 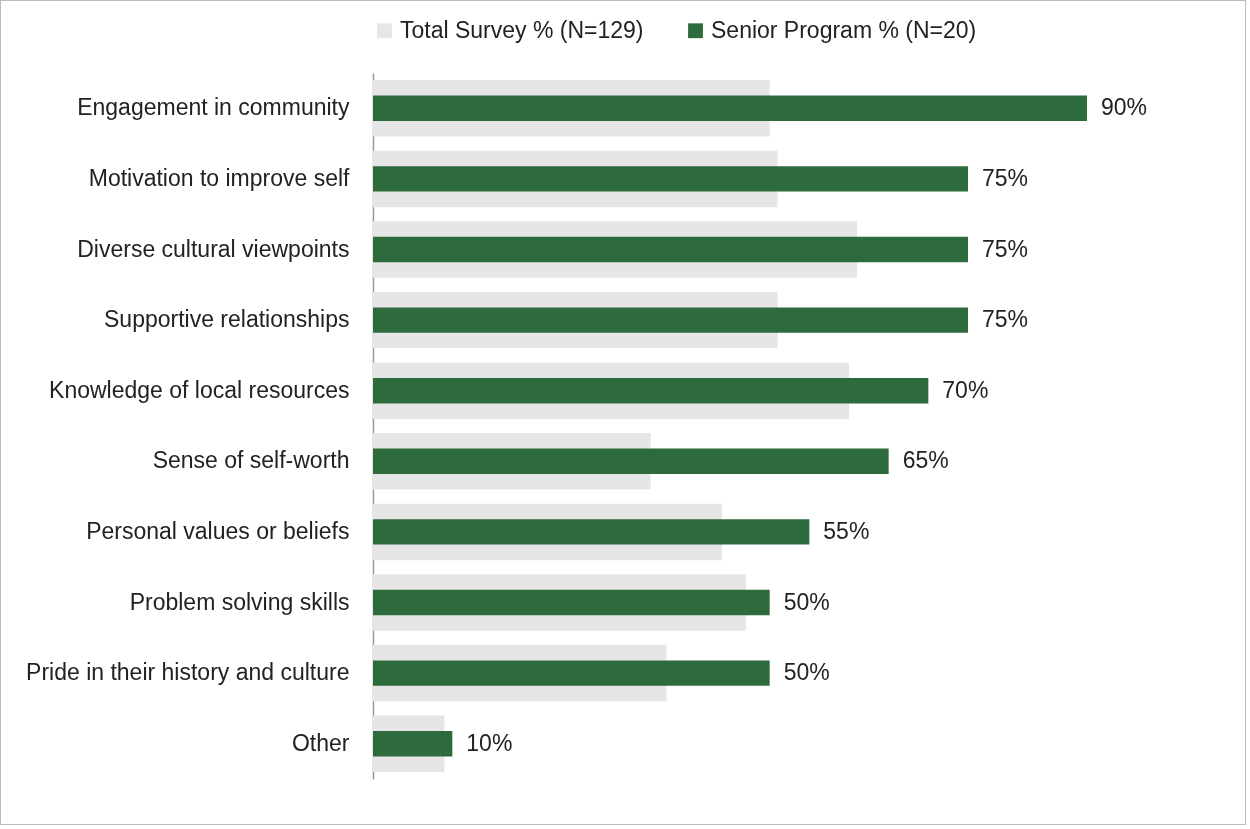 I want to click on data-label: 55%, so click(x=846, y=530).